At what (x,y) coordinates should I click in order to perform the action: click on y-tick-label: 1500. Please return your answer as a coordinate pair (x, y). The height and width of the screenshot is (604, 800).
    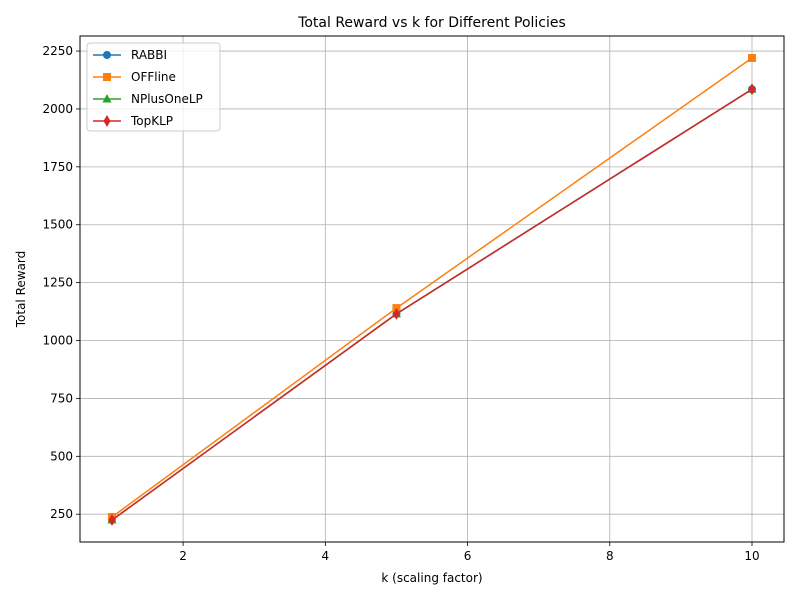
    Looking at the image, I should click on (57, 225).